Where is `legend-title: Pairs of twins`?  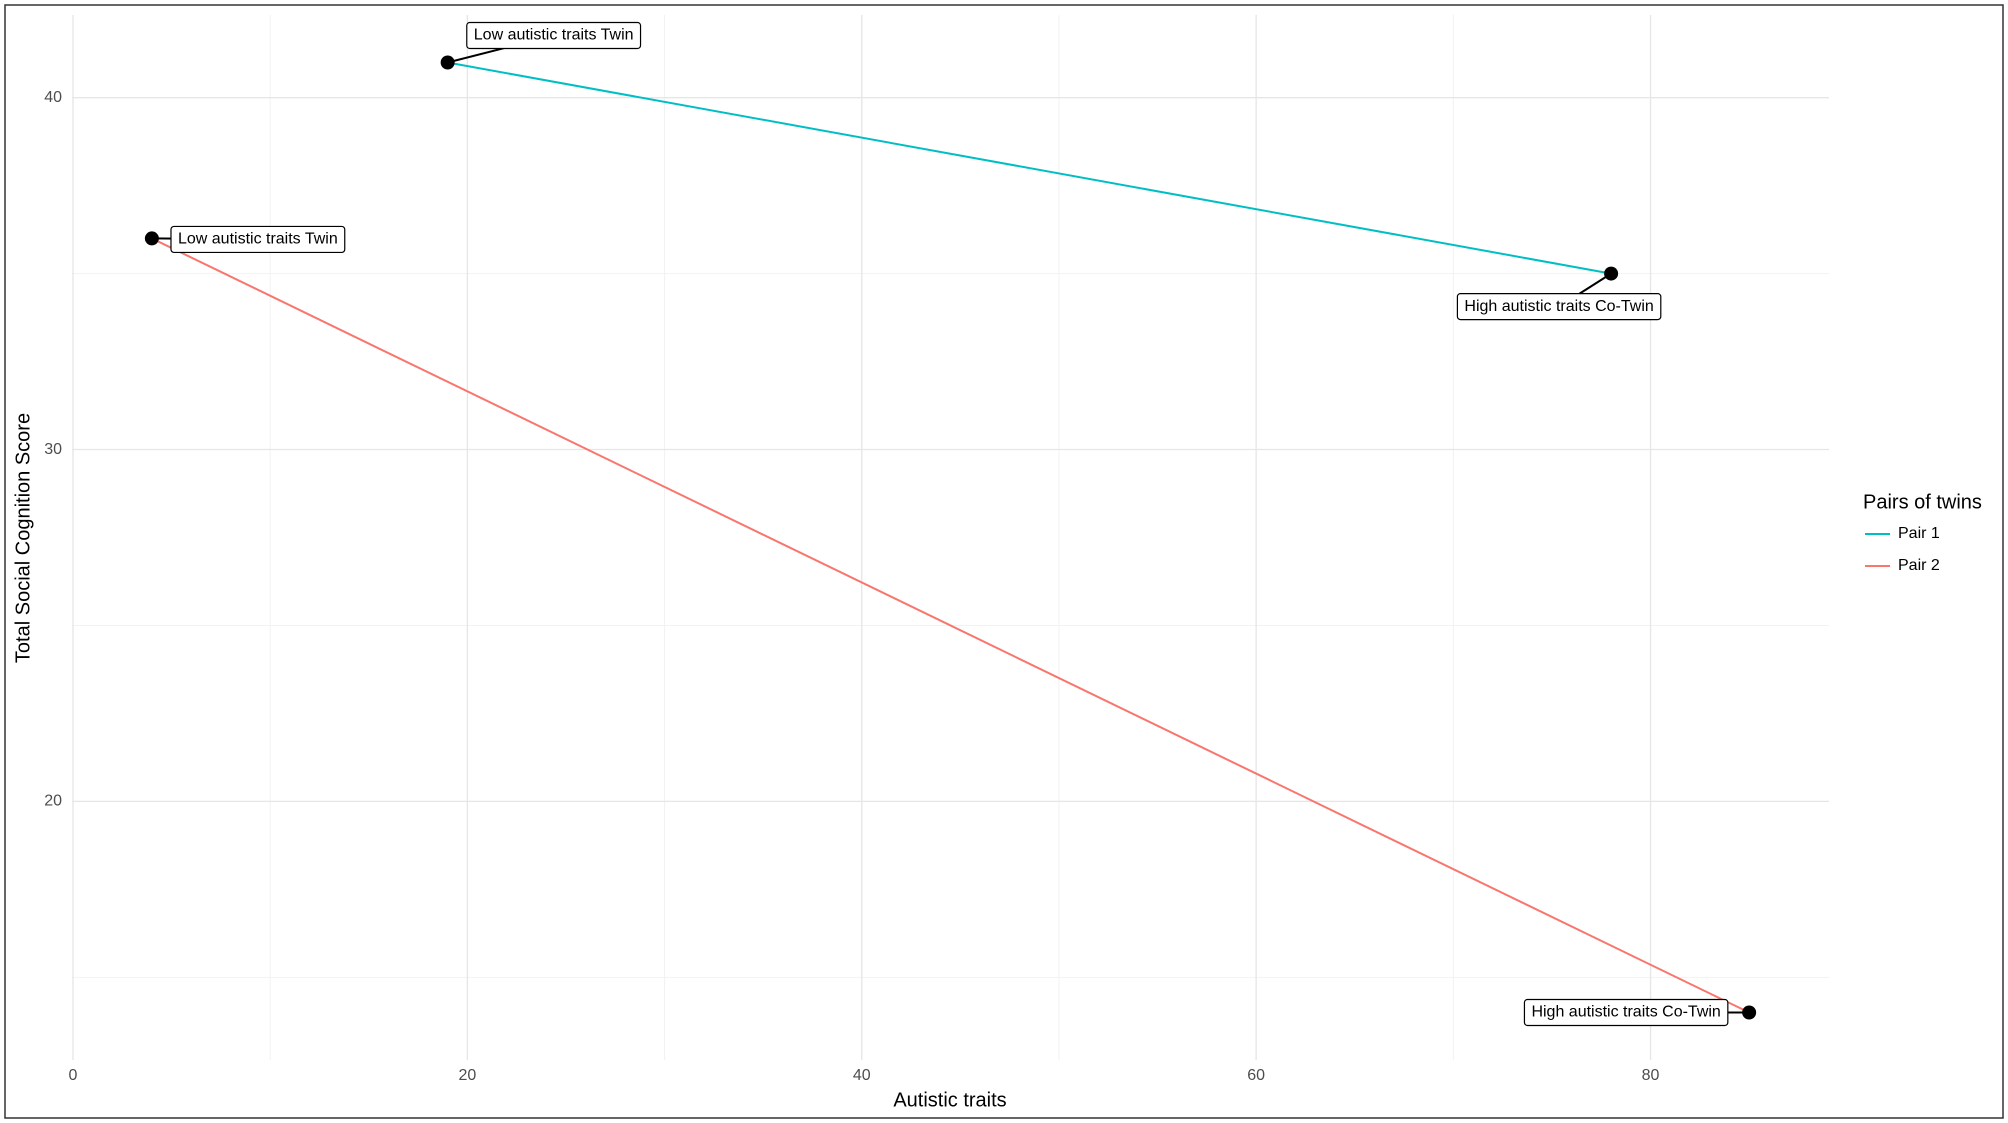 legend-title: Pairs of twins is located at coordinates (1922, 502).